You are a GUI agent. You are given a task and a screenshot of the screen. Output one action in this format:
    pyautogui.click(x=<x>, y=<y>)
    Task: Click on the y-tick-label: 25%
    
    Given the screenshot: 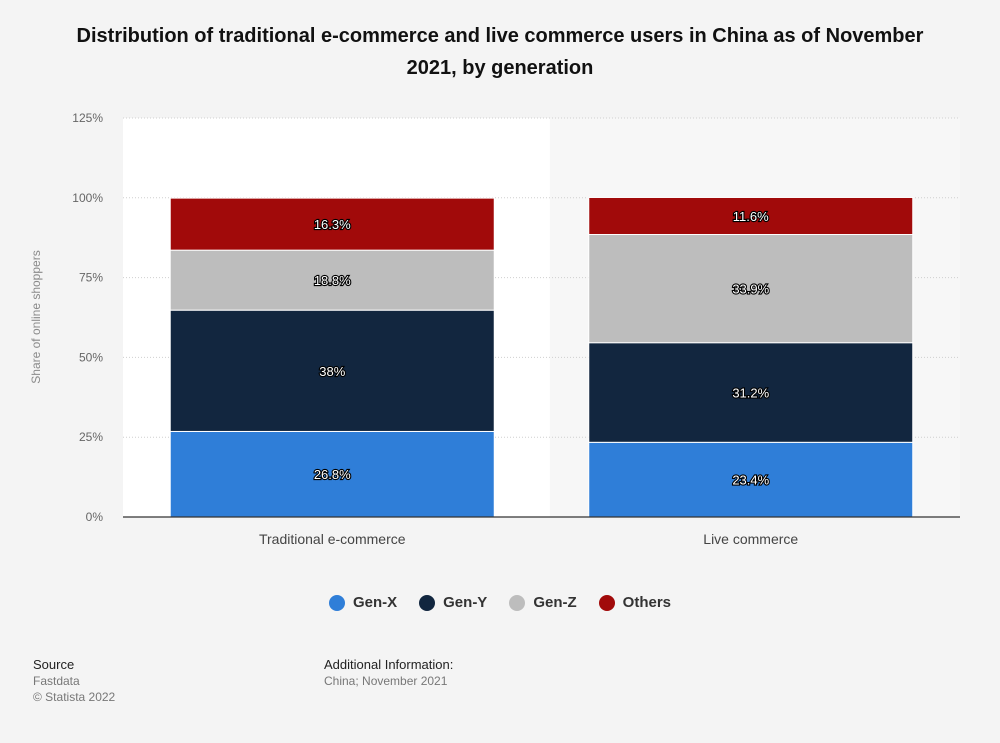 What is the action you would take?
    pyautogui.click(x=91, y=437)
    